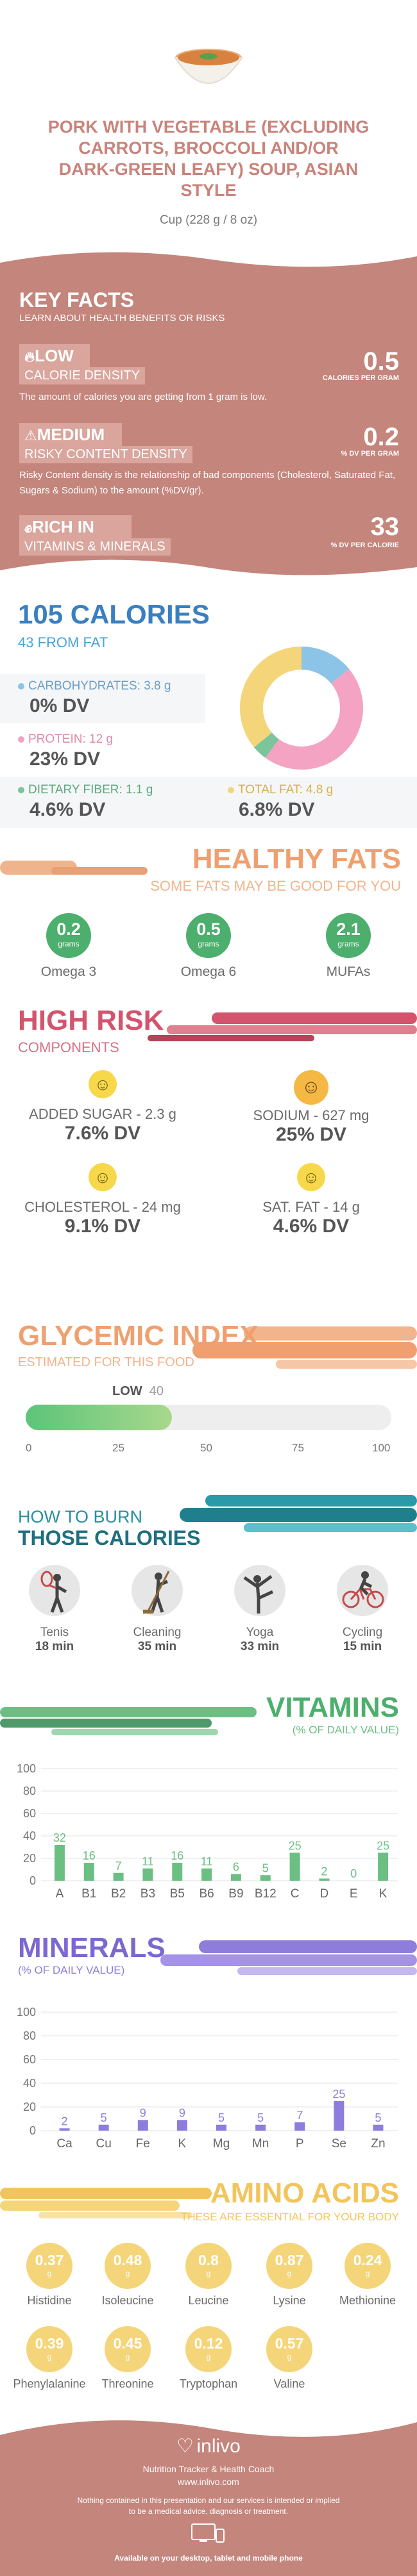 The height and width of the screenshot is (2576, 417). I want to click on fiber-dot-icon, so click(21, 790).